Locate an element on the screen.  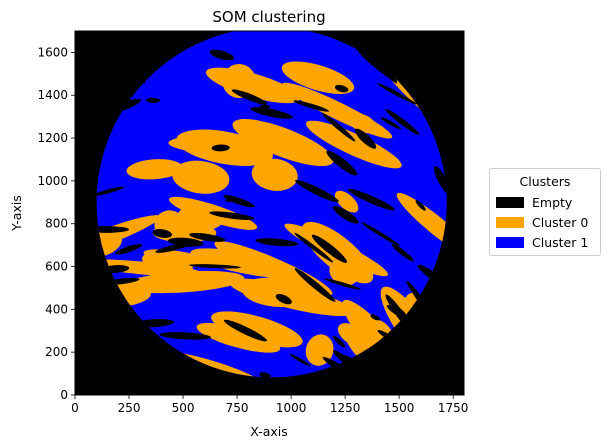
y-tick-label: 1000 is located at coordinates (52, 181).